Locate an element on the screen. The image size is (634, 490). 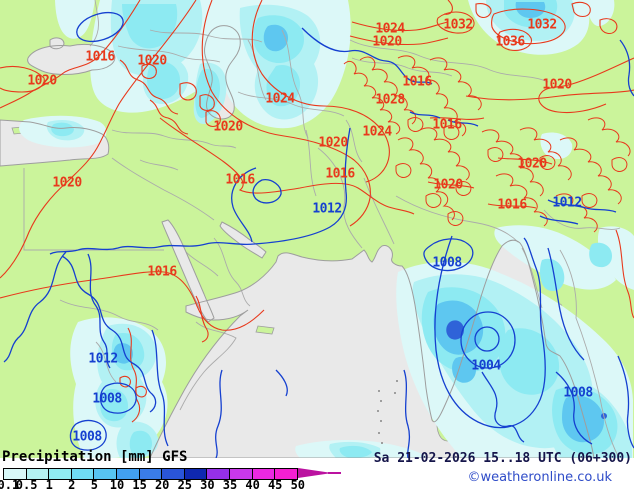
copyright: ©weatheronline.co.uk is located at coordinates (539, 477).